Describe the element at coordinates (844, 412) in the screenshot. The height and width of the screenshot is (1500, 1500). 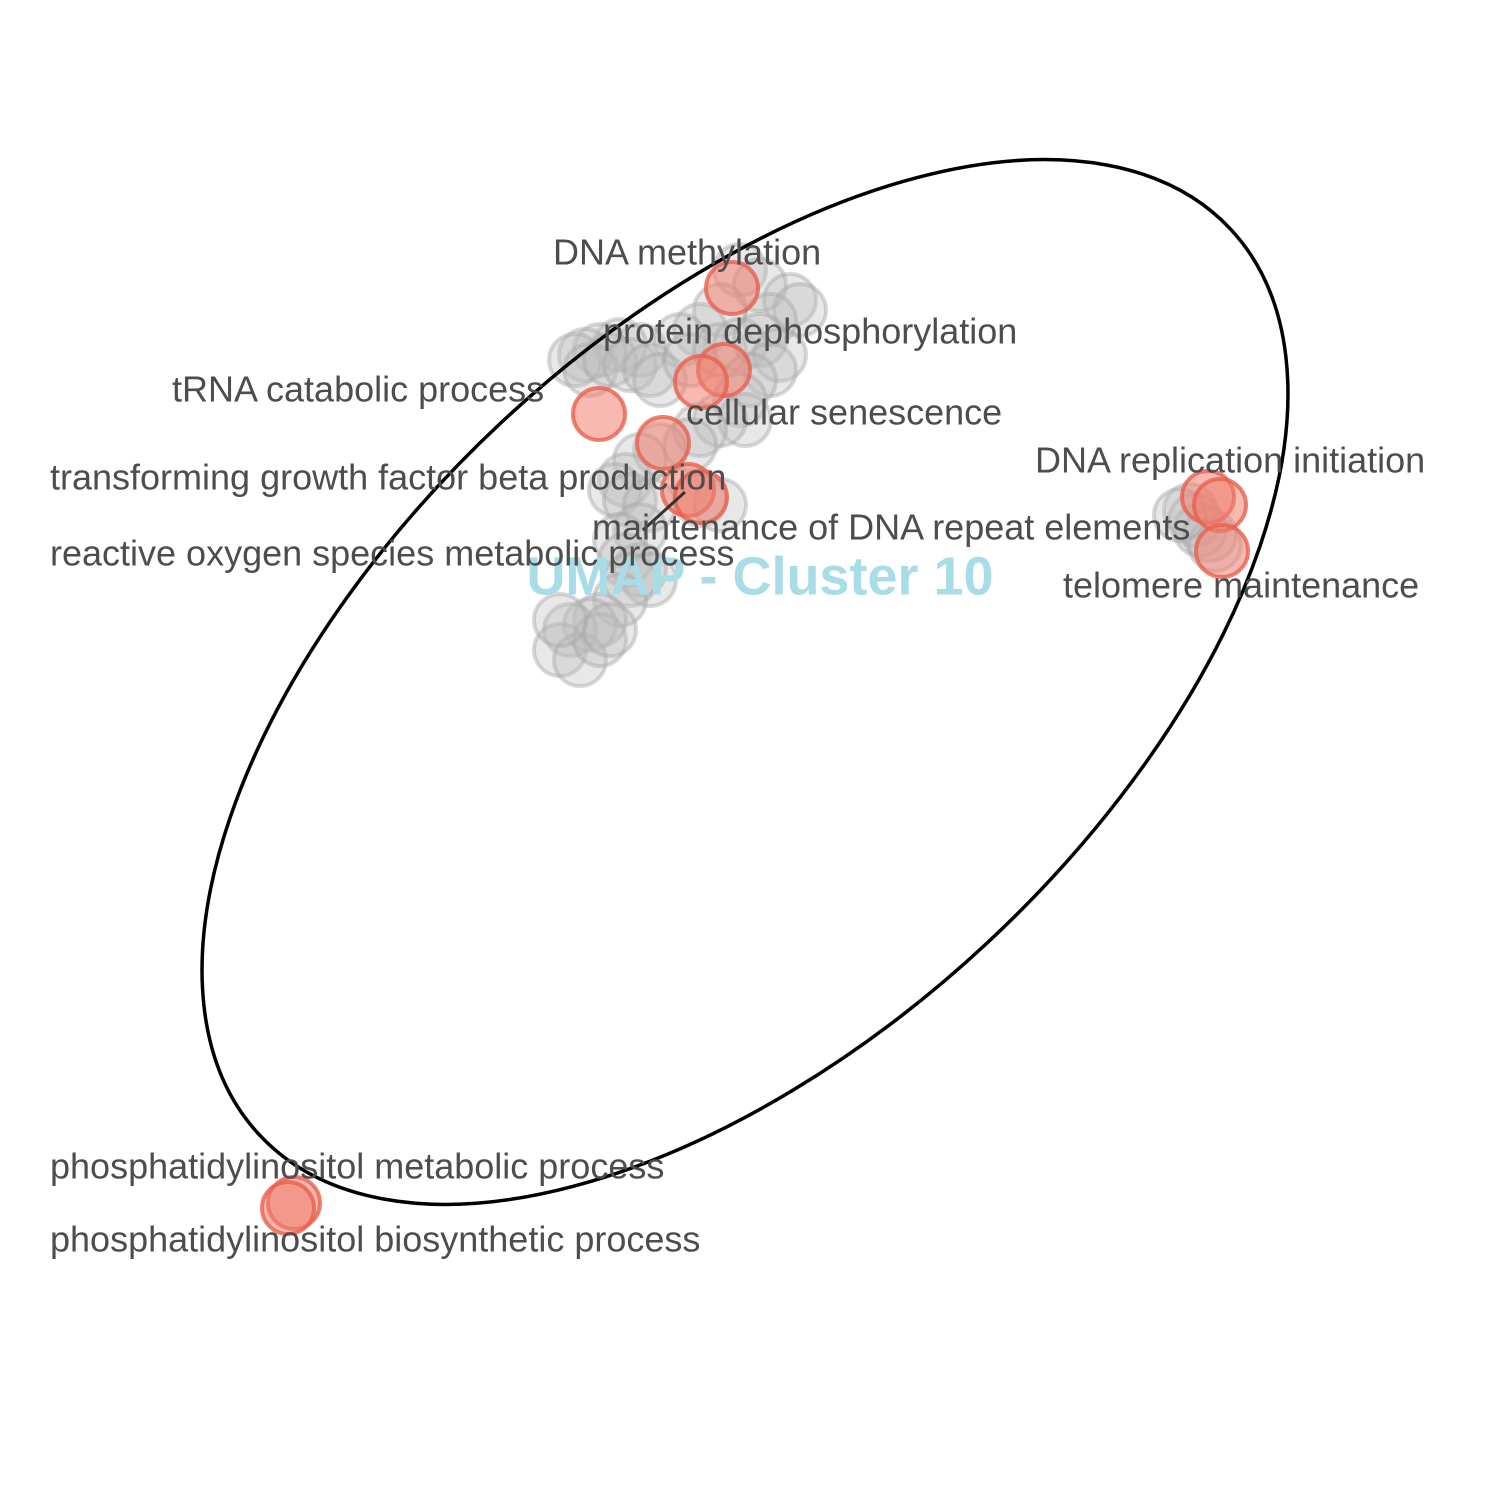
I see `term-label: cellular senescence` at that location.